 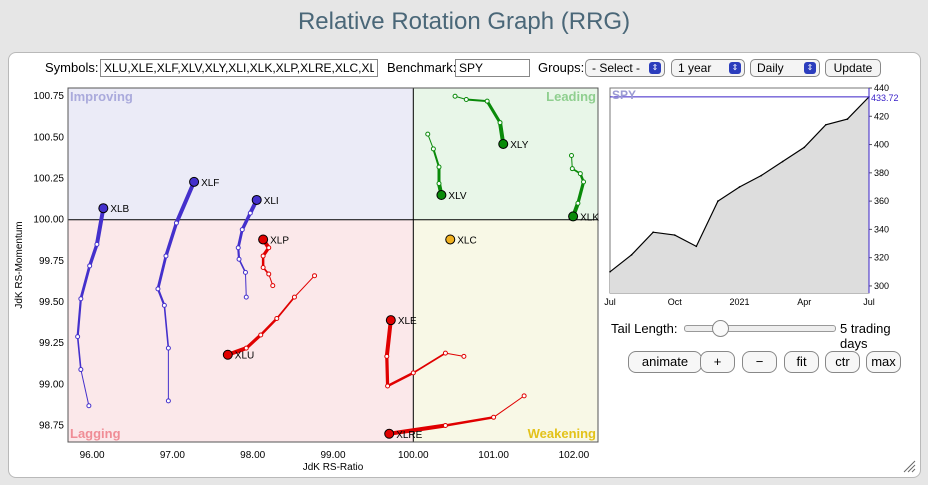 I want to click on series-label-xlk: XLK, so click(x=589, y=217).